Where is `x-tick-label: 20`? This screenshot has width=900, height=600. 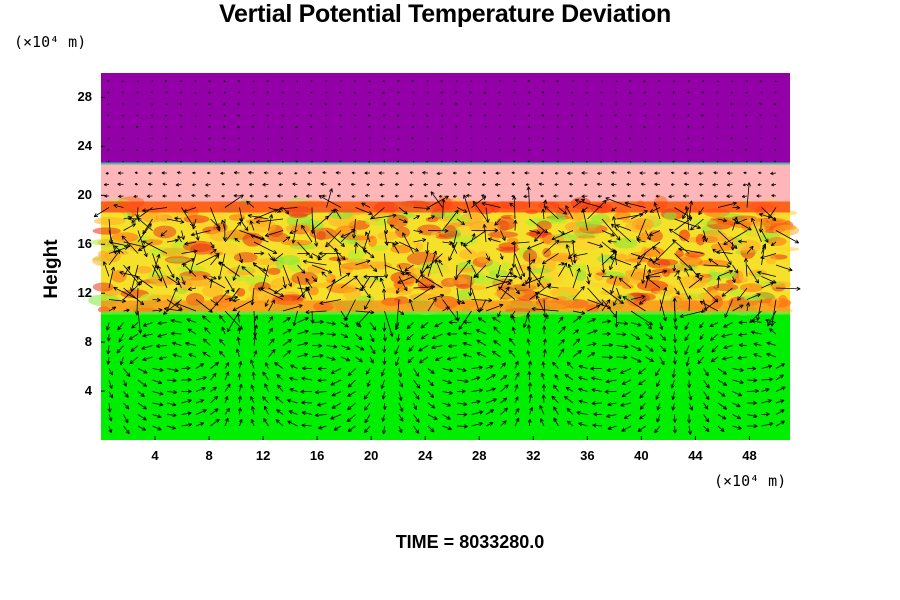
x-tick-label: 20 is located at coordinates (371, 455).